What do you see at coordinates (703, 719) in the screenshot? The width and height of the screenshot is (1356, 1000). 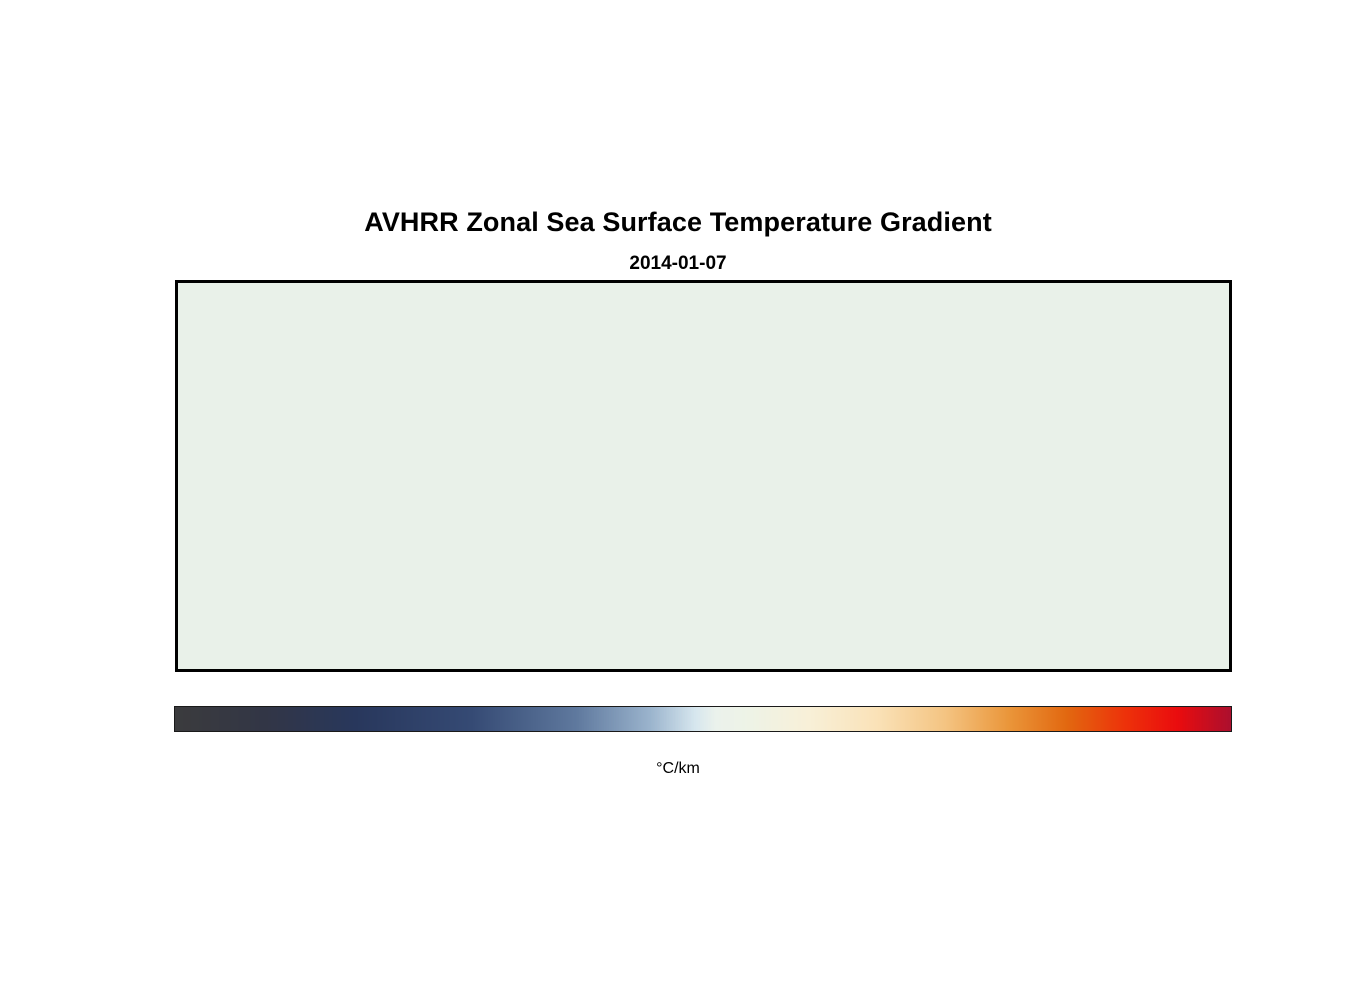 I see `colorbar` at bounding box center [703, 719].